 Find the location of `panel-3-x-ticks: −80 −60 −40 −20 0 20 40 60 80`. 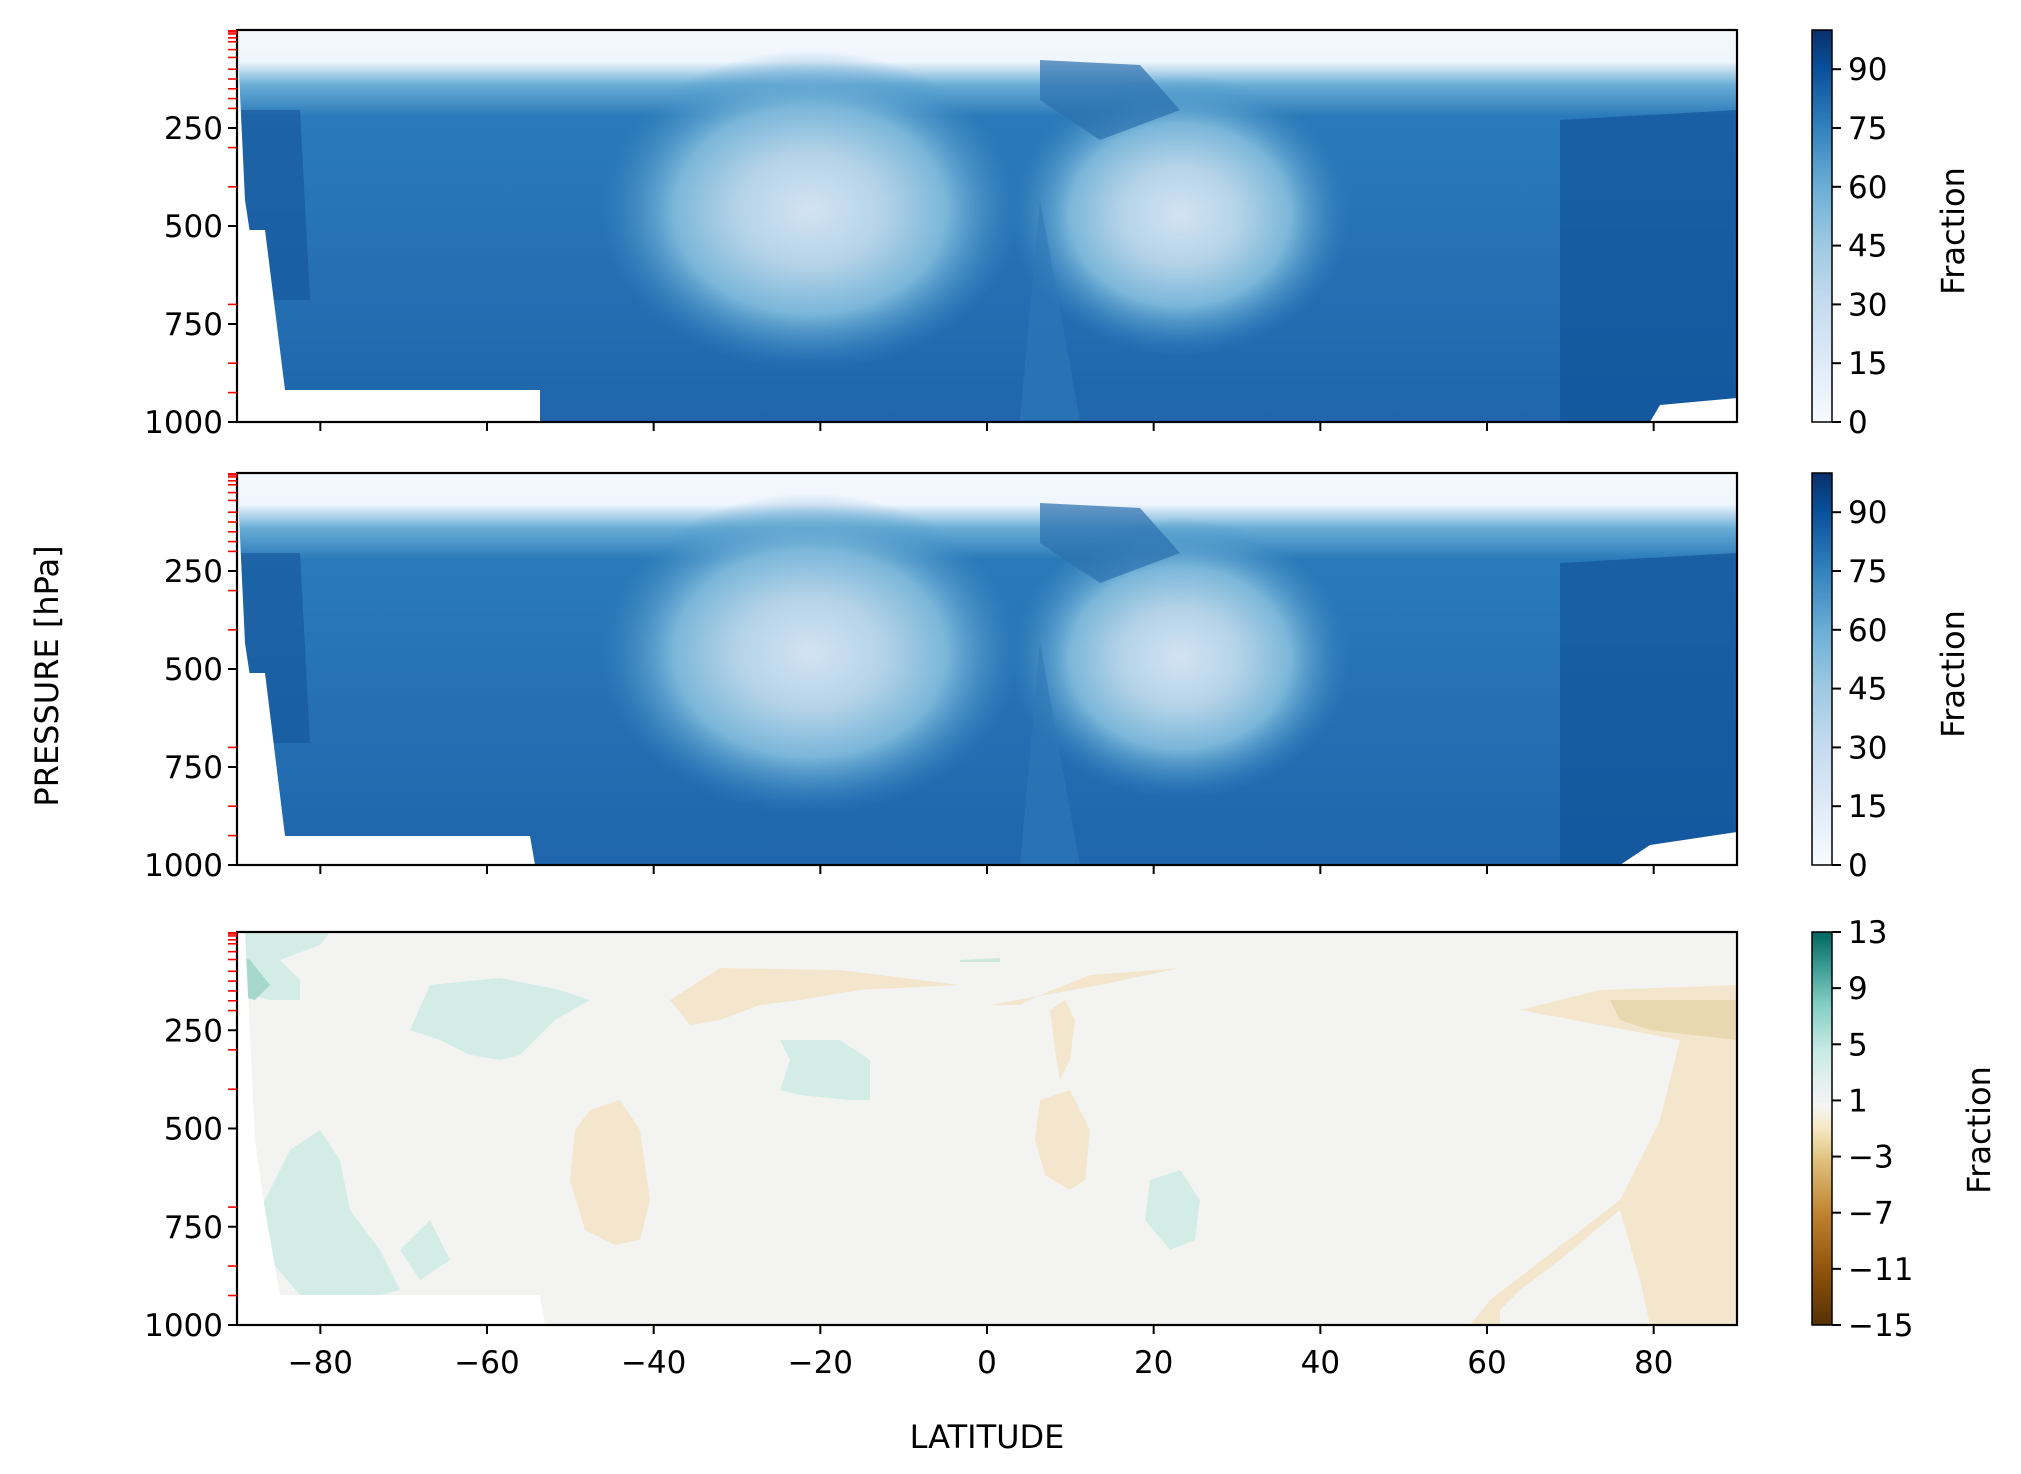

panel-3-x-ticks: −80 −60 −40 −20 0 20 40 60 80 is located at coordinates (980, 1353).